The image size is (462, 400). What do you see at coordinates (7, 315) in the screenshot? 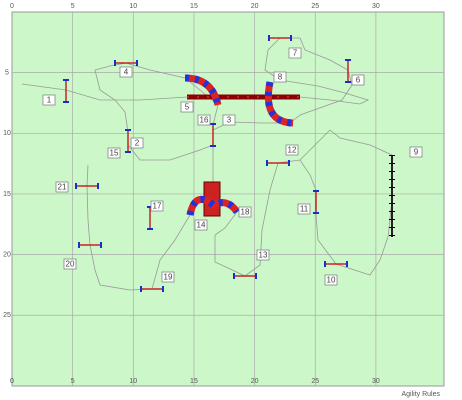
I see `y-tick-label: 25` at bounding box center [7, 315].